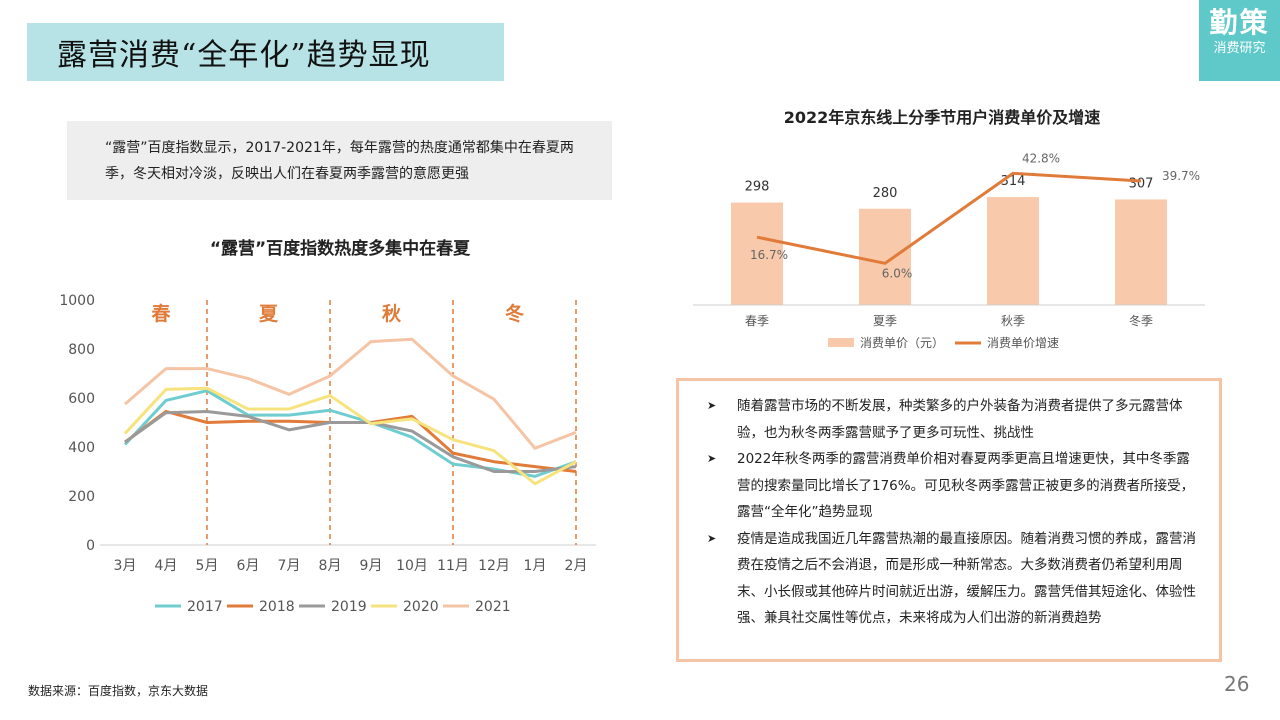 The width and height of the screenshot is (1280, 720). I want to click on growth-line, so click(949, 218).